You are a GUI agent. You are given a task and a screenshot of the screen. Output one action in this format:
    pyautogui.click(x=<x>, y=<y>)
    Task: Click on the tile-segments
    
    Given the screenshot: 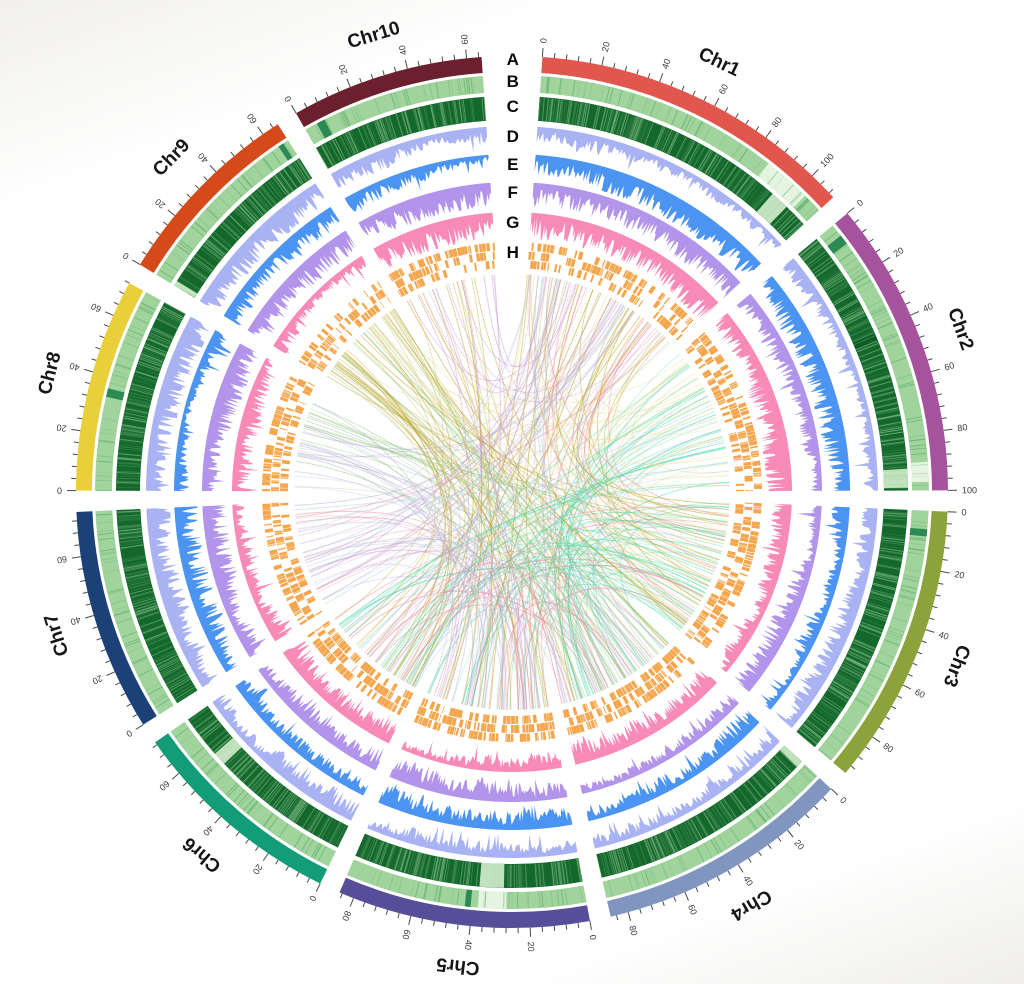 What is the action you would take?
    pyautogui.click(x=445, y=270)
    